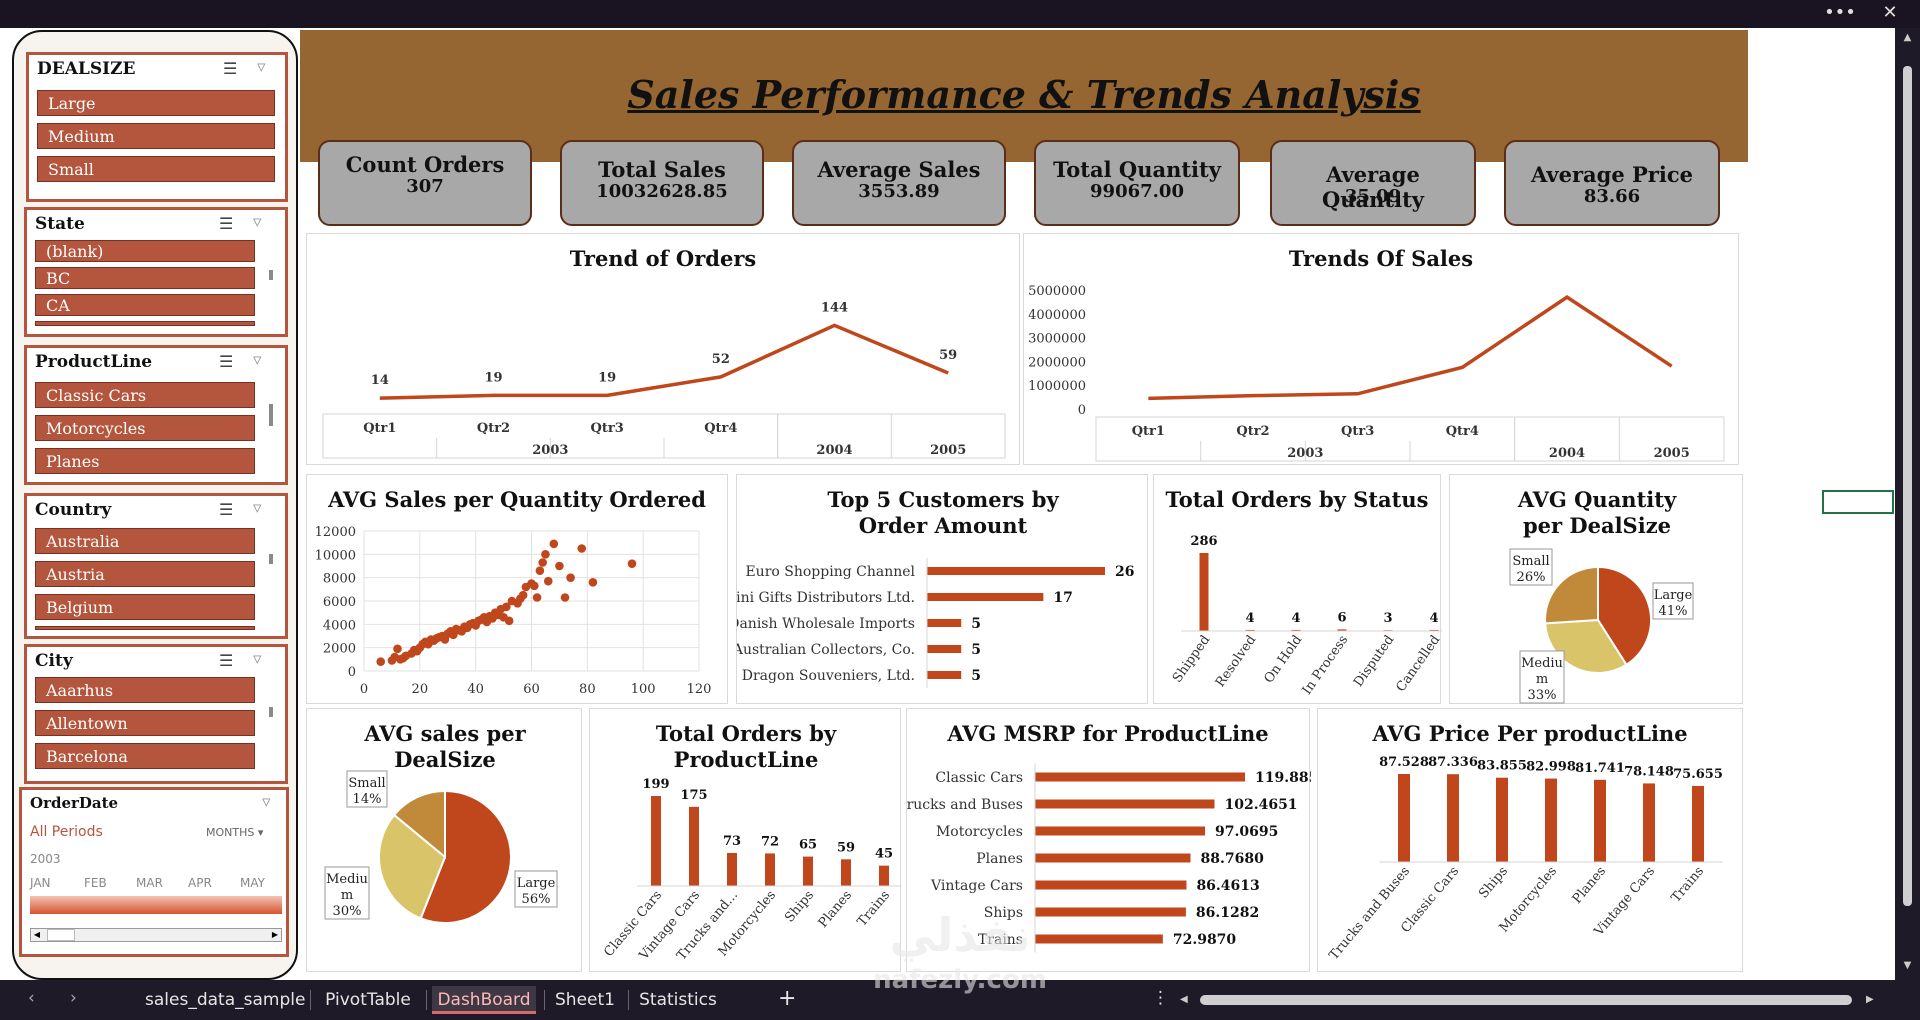  Describe the element at coordinates (145, 541) in the screenshot. I see `slicer-item: Australia` at that location.